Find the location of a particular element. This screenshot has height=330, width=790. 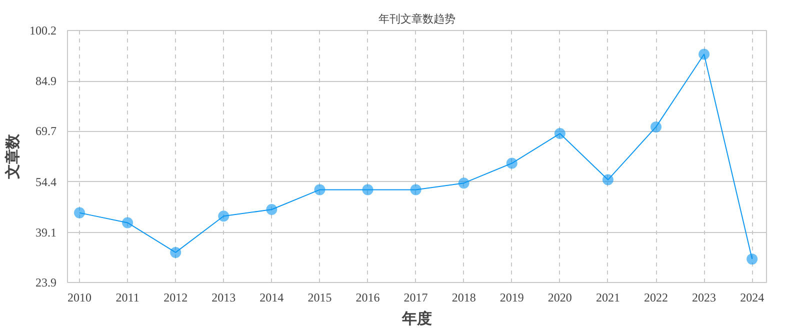

x-tick-label: 2014 is located at coordinates (272, 297).